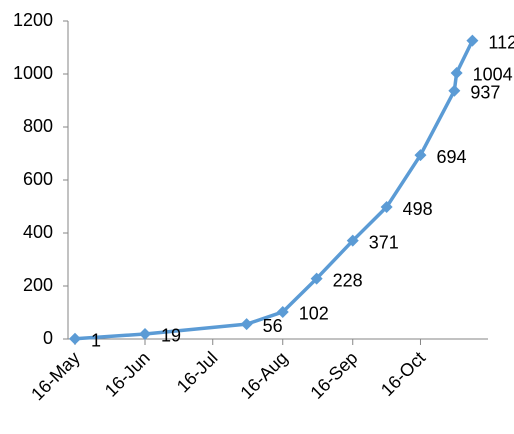  What do you see at coordinates (384, 242) in the screenshot?
I see `data-label: 371` at bounding box center [384, 242].